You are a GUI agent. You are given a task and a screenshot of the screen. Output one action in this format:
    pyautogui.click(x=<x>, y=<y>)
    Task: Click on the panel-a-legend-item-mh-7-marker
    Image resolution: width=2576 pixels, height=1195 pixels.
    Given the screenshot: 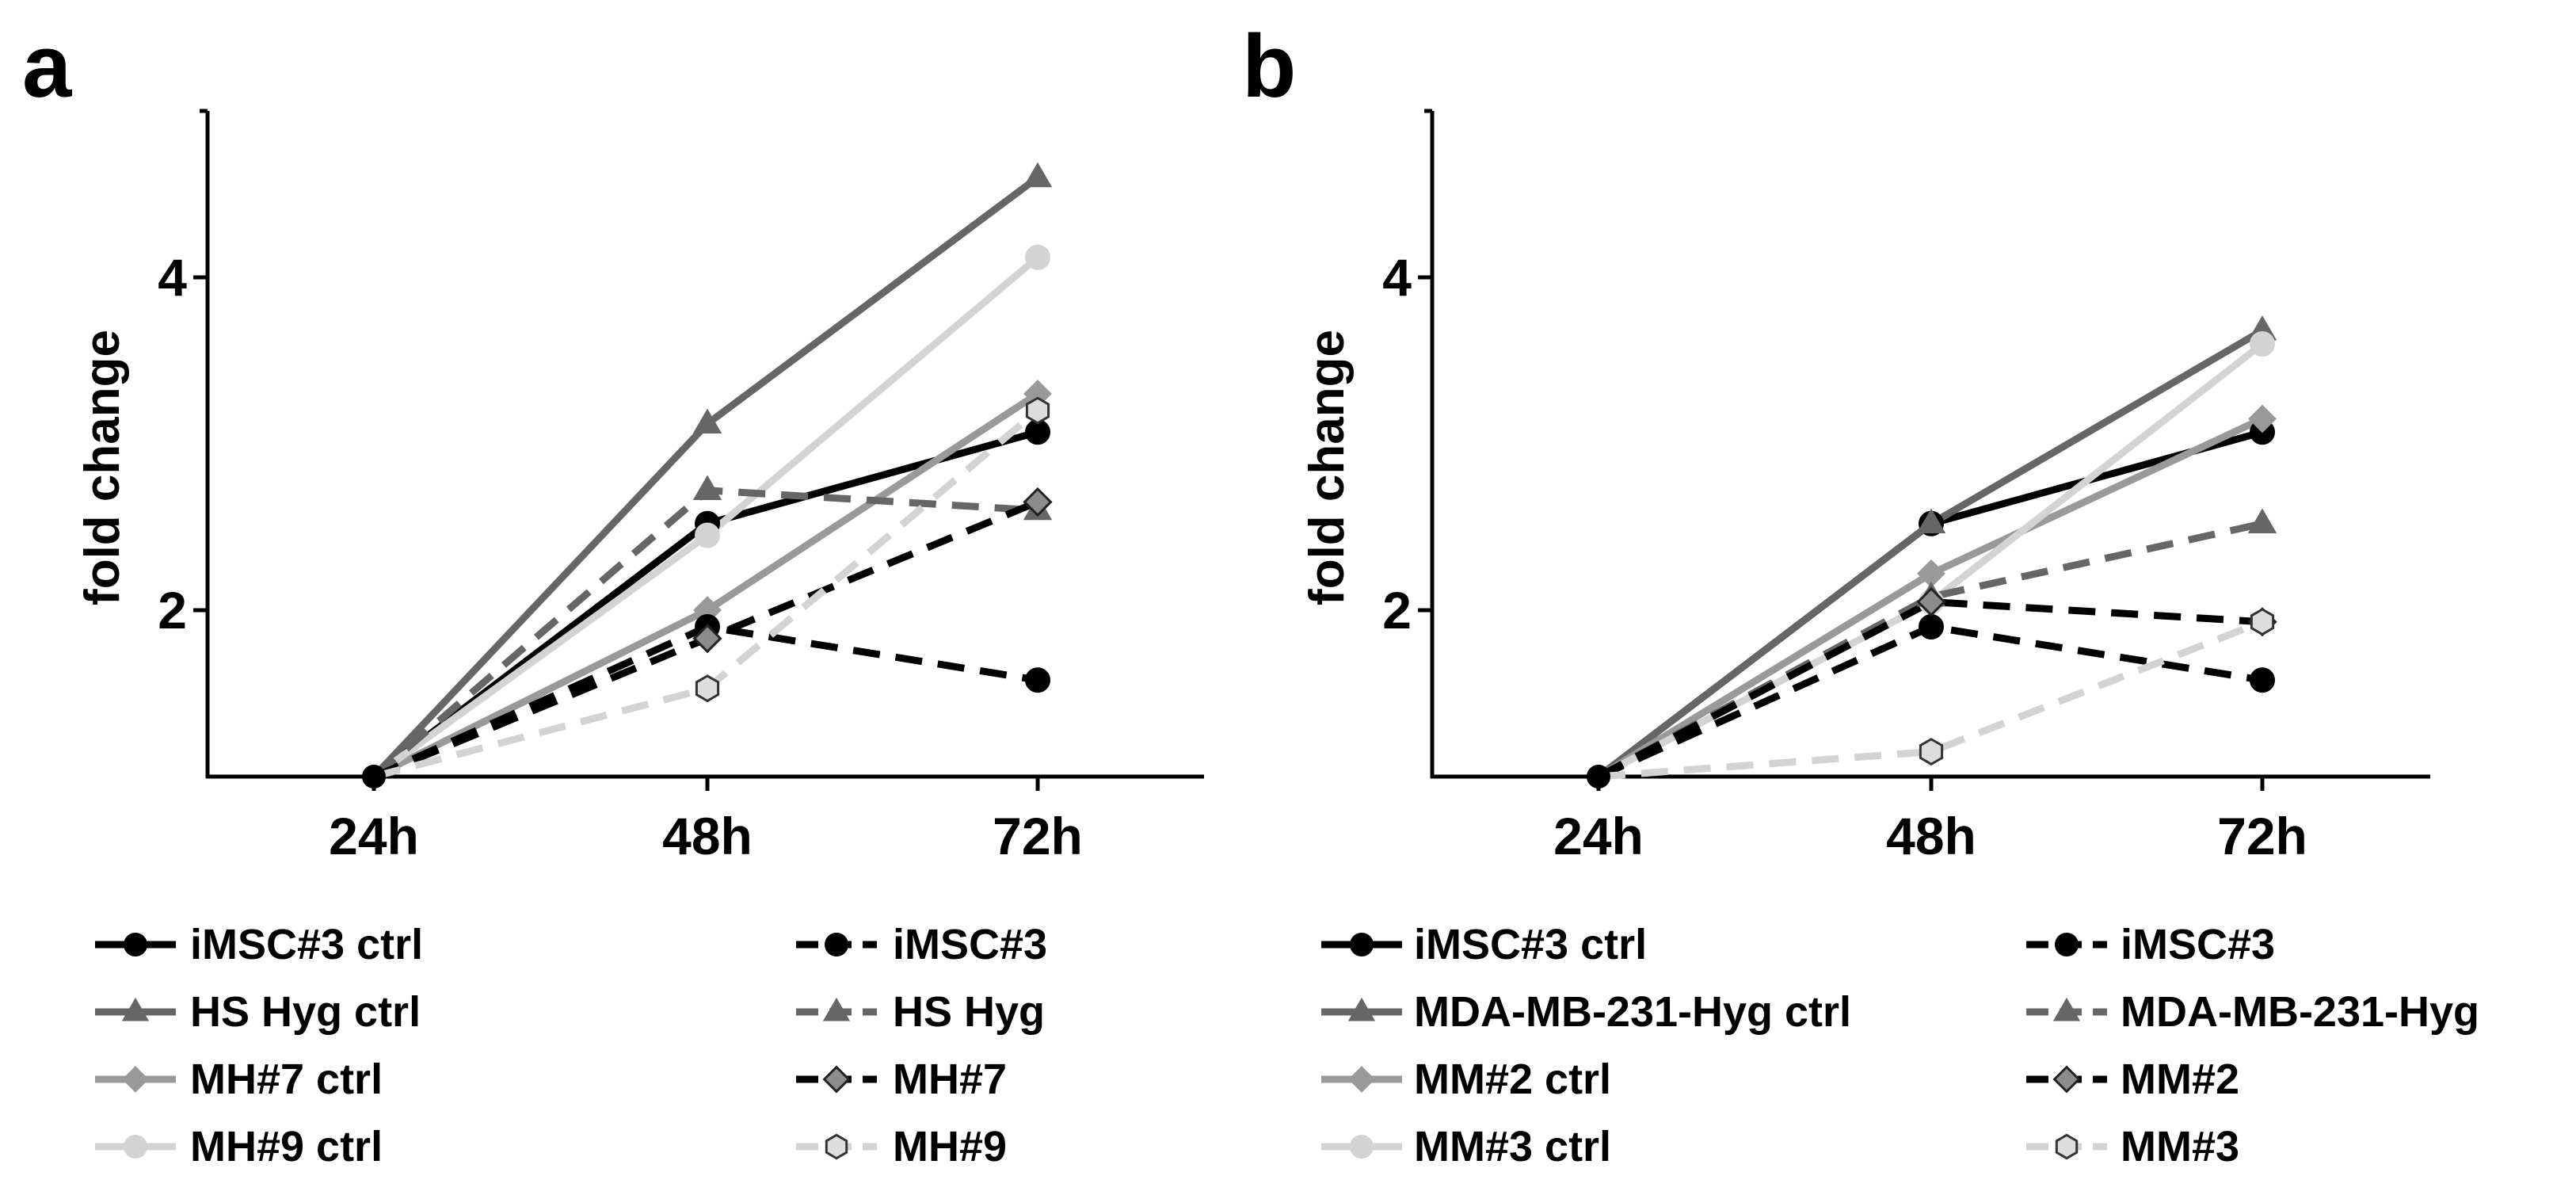 What is the action you would take?
    pyautogui.click(x=836, y=1079)
    